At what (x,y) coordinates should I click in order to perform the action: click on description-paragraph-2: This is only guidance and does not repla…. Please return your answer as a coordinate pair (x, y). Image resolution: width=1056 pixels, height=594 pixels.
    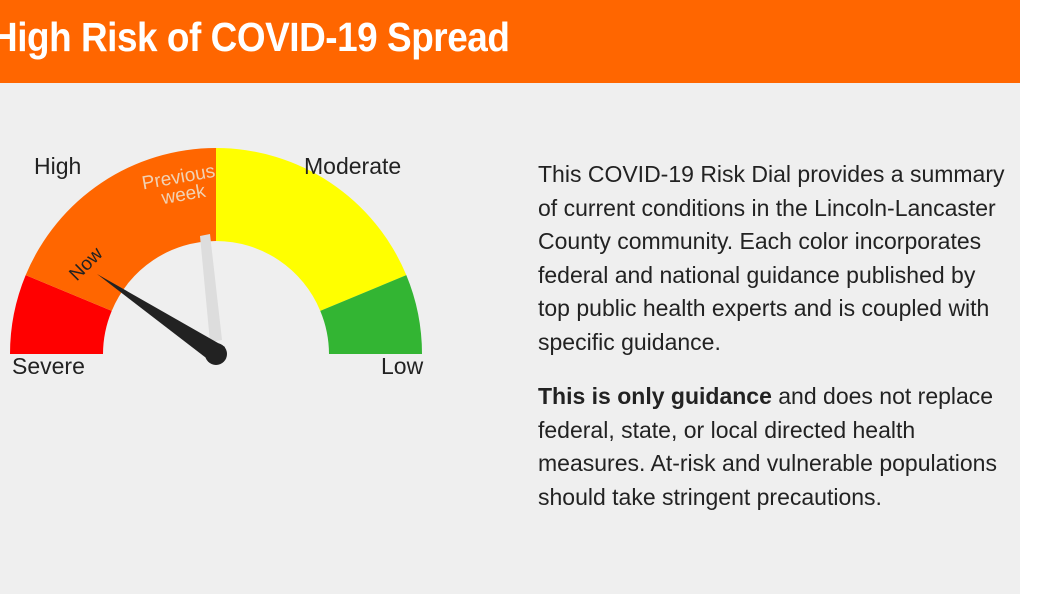
    Looking at the image, I should click on (773, 447).